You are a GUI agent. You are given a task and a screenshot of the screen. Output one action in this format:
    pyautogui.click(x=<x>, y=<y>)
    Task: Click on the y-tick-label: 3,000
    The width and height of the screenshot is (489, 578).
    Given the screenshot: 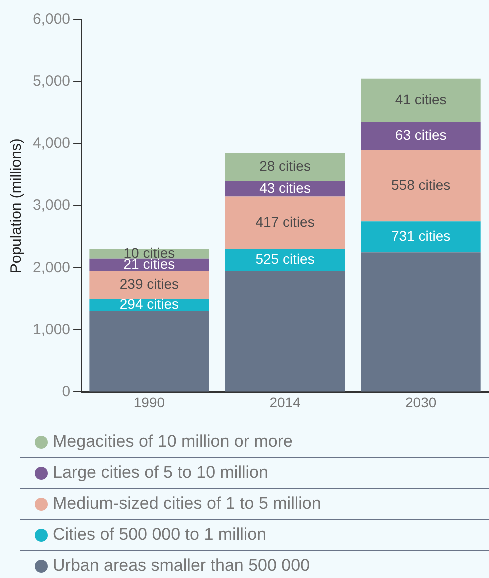 What is the action you would take?
    pyautogui.click(x=51, y=205)
    